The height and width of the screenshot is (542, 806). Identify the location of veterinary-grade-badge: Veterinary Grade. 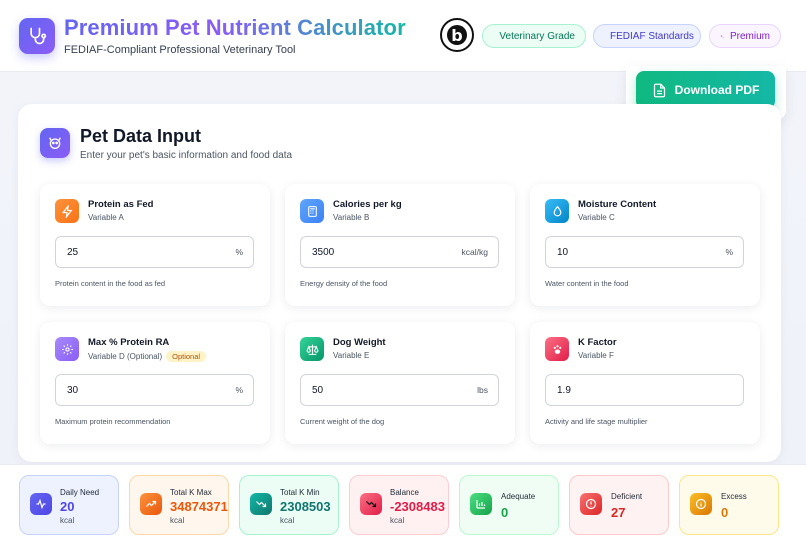
(534, 36).